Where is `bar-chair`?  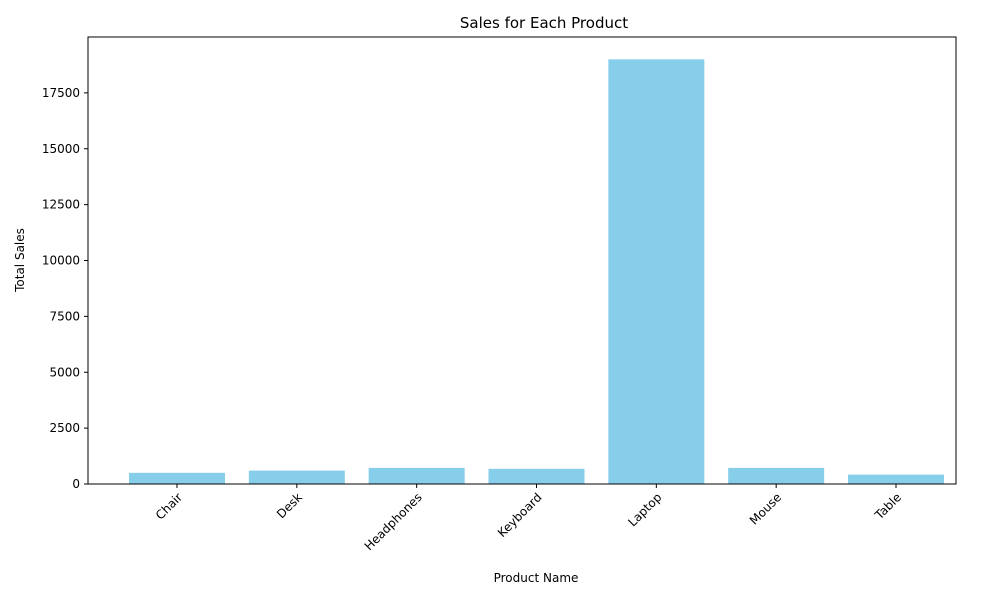
bar-chair is located at coordinates (177, 478).